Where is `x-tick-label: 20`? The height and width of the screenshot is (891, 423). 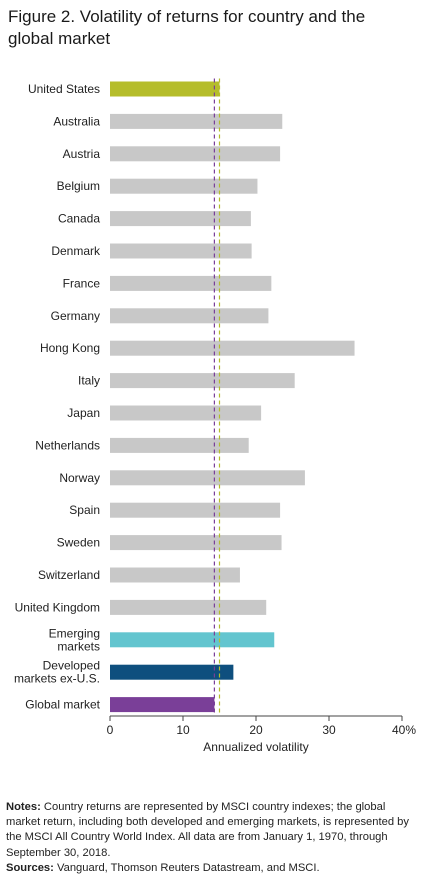 x-tick-label: 20 is located at coordinates (256, 730).